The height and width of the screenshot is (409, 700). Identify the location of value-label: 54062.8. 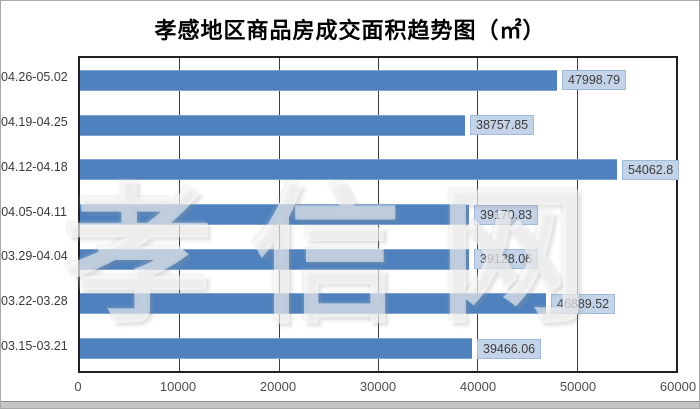
(651, 169).